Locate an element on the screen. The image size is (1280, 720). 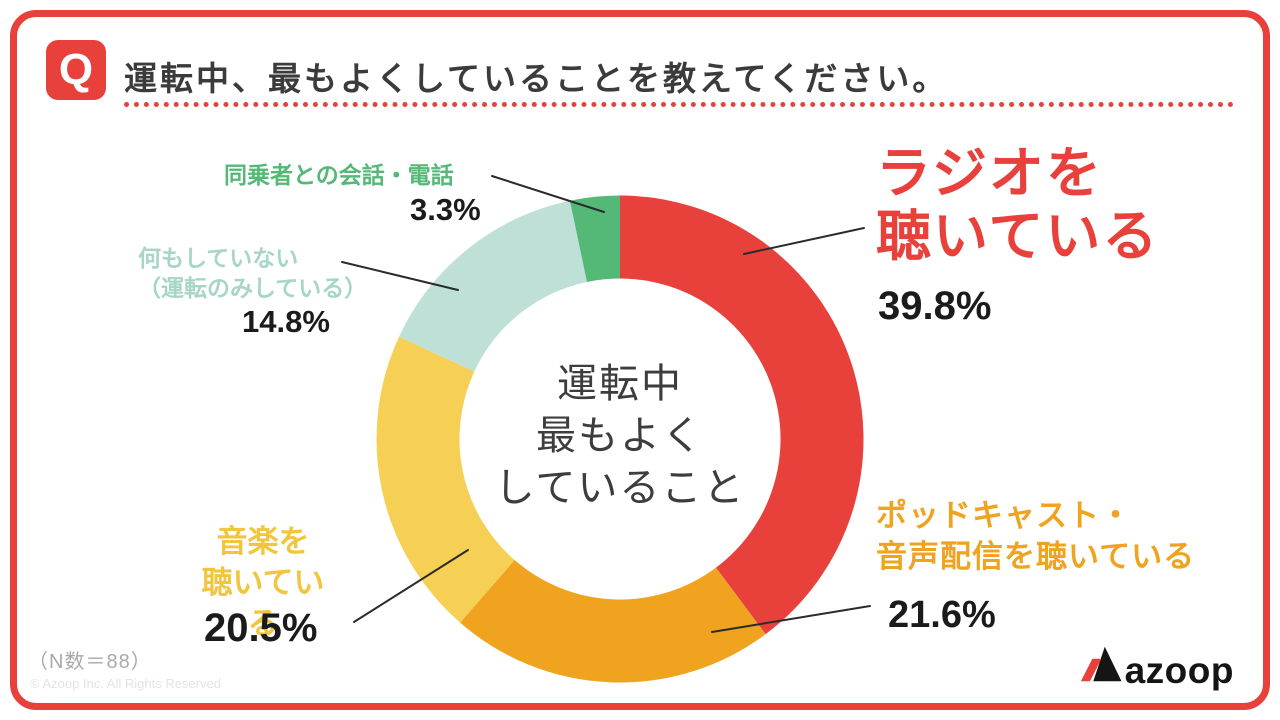
copyright-text: © Azoop Inc. All Rights Reserved is located at coordinates (125, 683).